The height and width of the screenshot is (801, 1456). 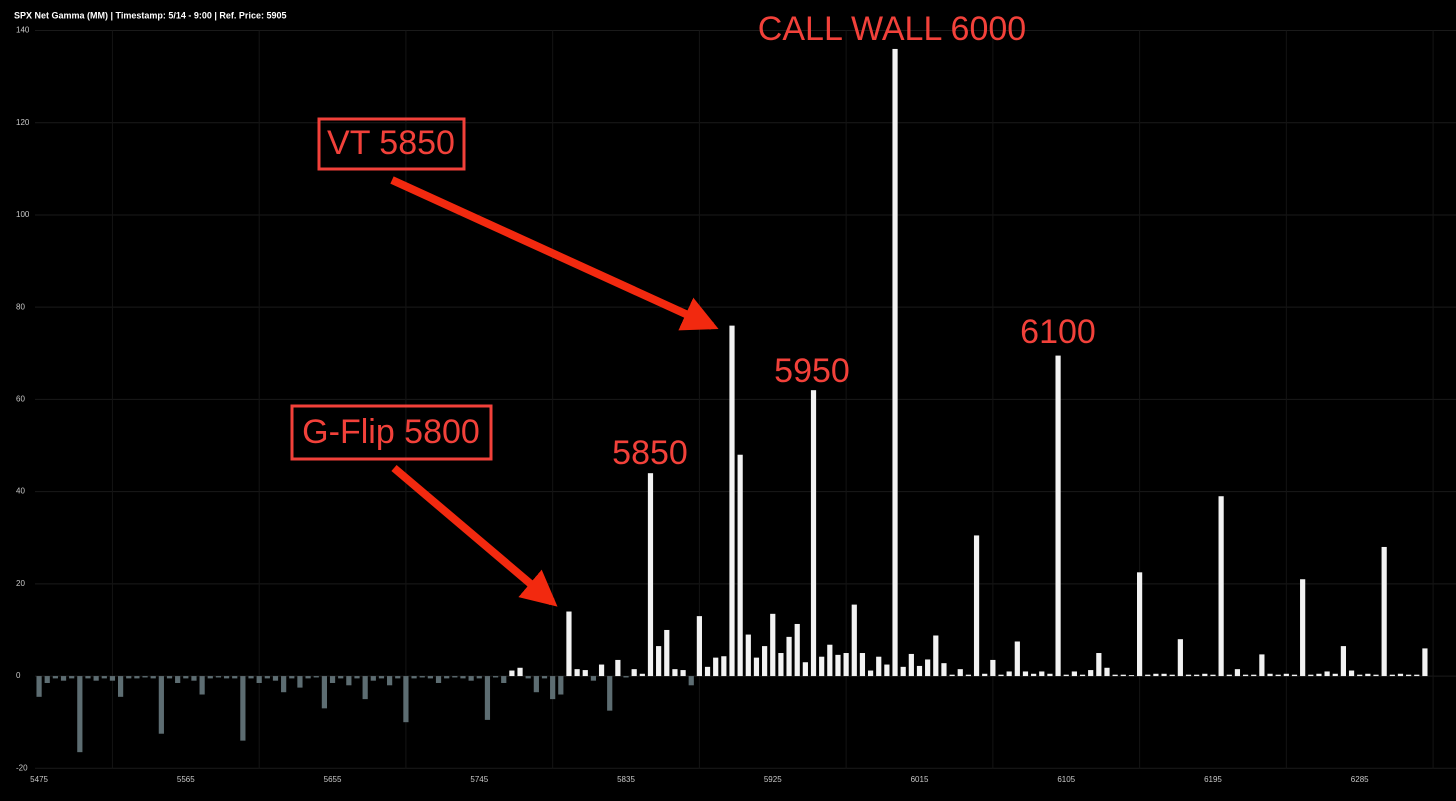 I want to click on x-tick-label: 6285, so click(x=1360, y=779).